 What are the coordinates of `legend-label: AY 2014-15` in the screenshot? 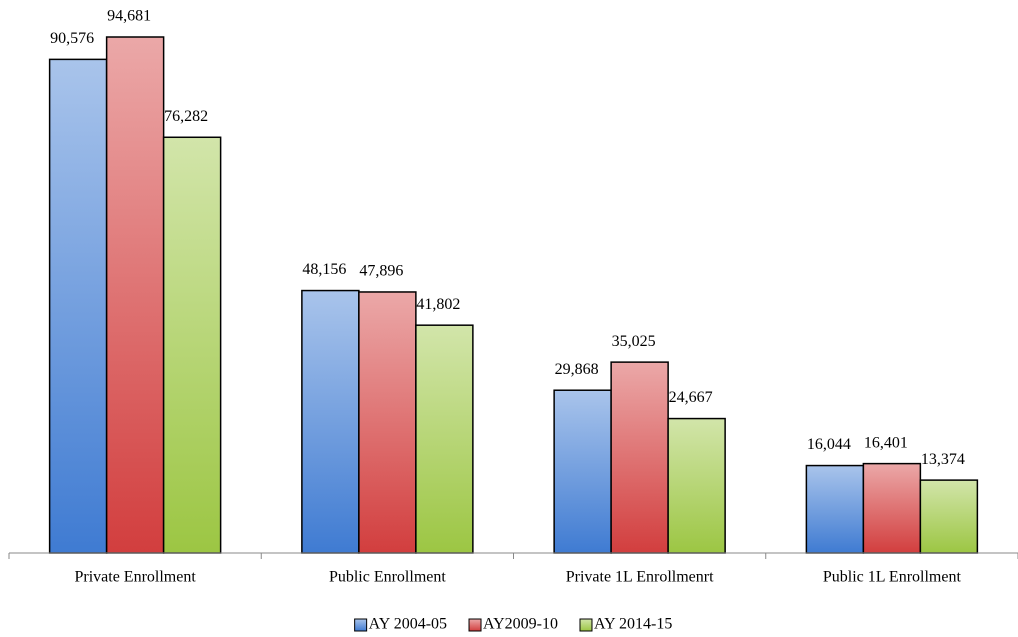 It's located at (633, 624).